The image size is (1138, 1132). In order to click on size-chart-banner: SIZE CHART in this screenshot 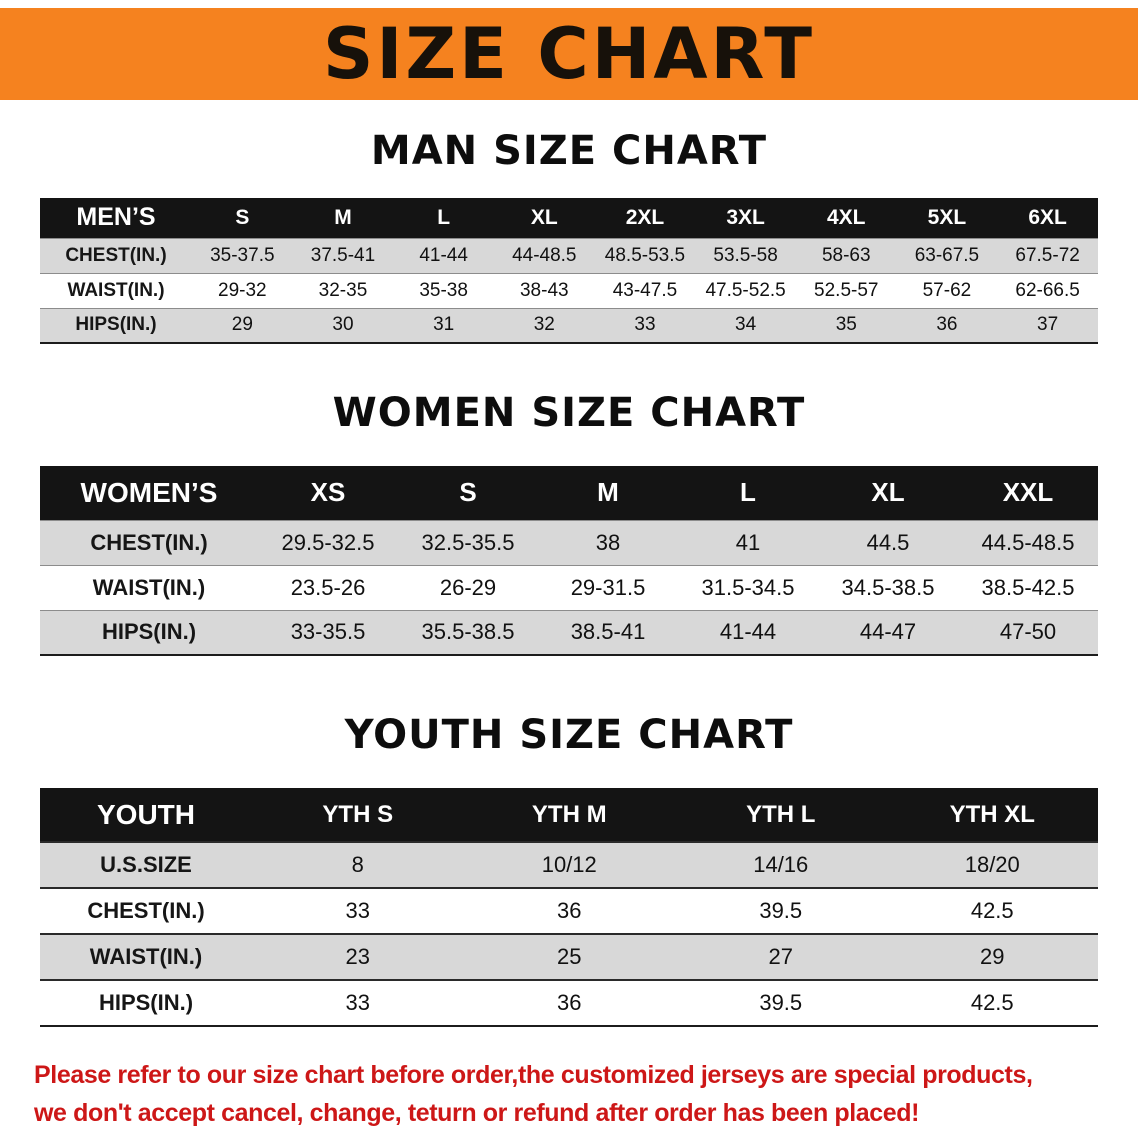, I will do `click(569, 54)`.